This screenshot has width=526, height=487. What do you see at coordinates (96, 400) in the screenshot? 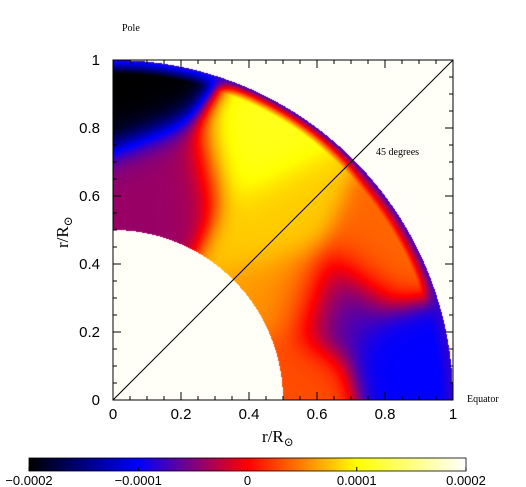
I see `y-tick-label: 0` at bounding box center [96, 400].